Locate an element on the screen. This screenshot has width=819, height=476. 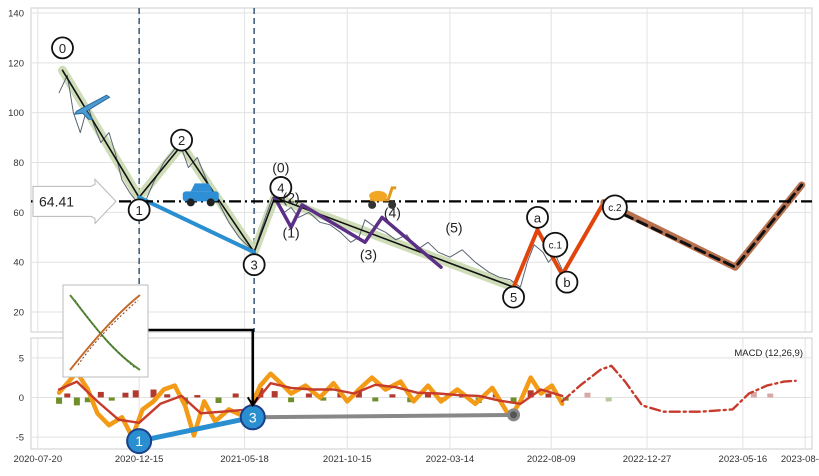
indicator-y-tick-label: 0 is located at coordinates (21, 398).